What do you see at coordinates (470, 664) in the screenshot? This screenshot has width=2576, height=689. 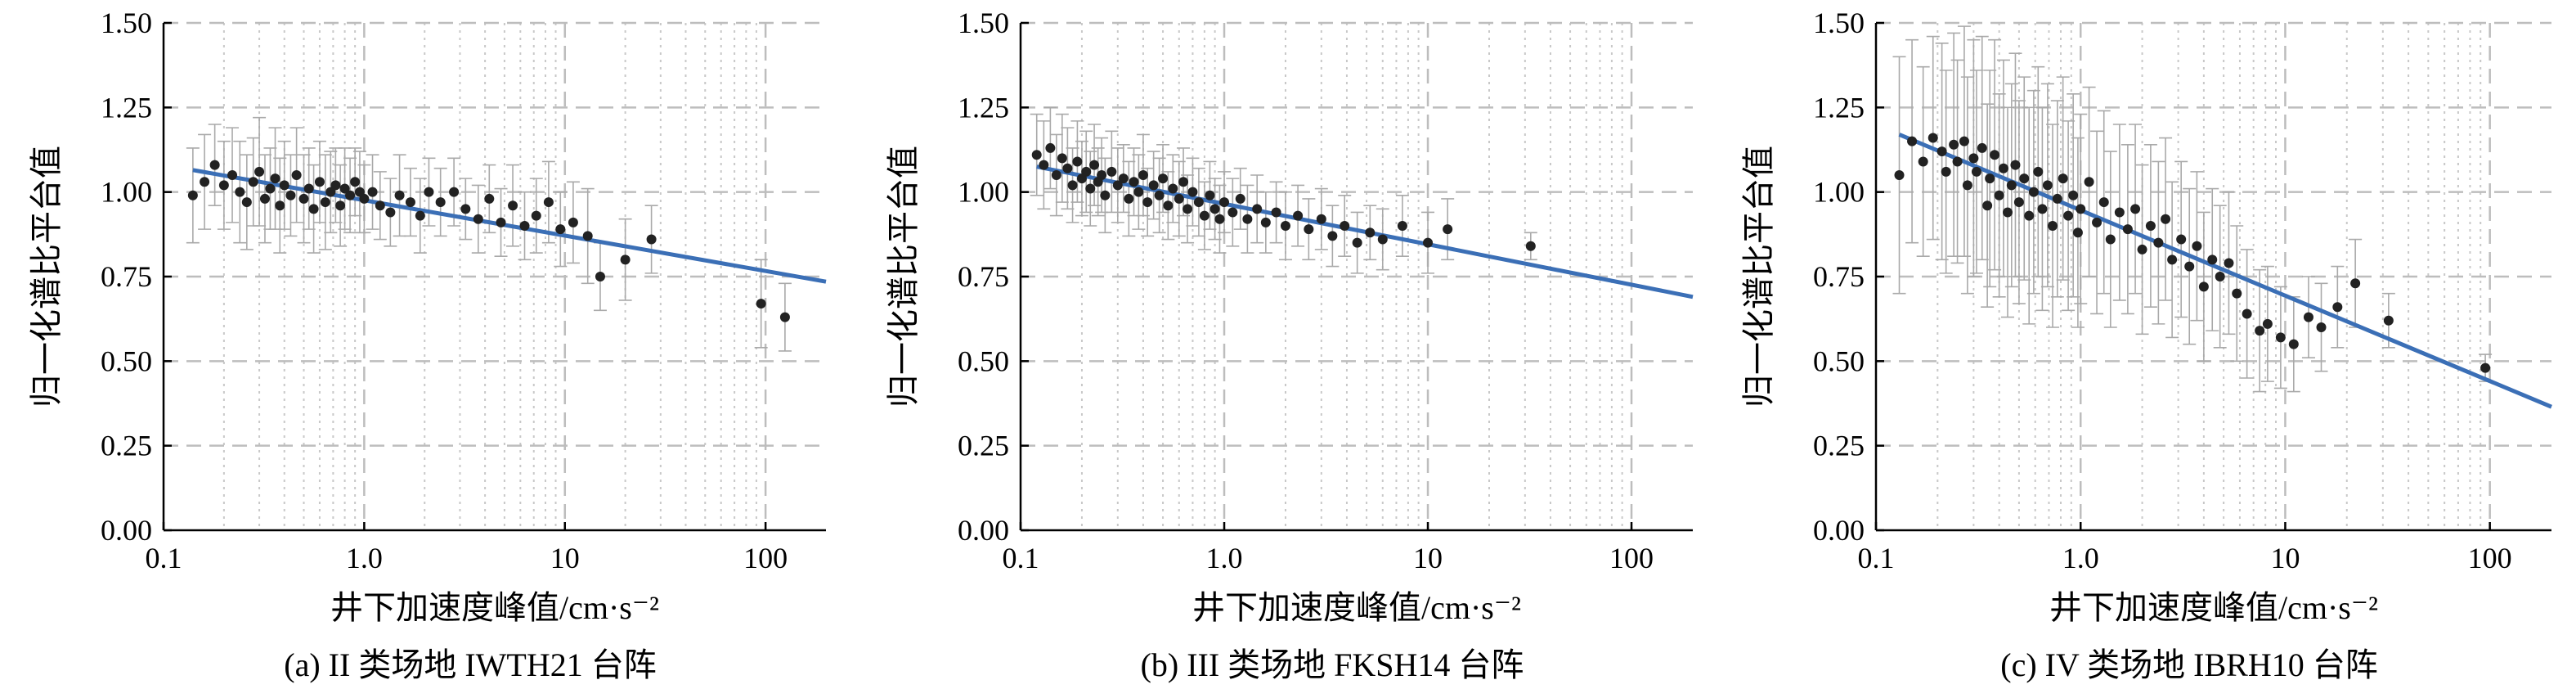 I see `panel-caption: (a) II 类场地 IWTH21 台阵` at bounding box center [470, 664].